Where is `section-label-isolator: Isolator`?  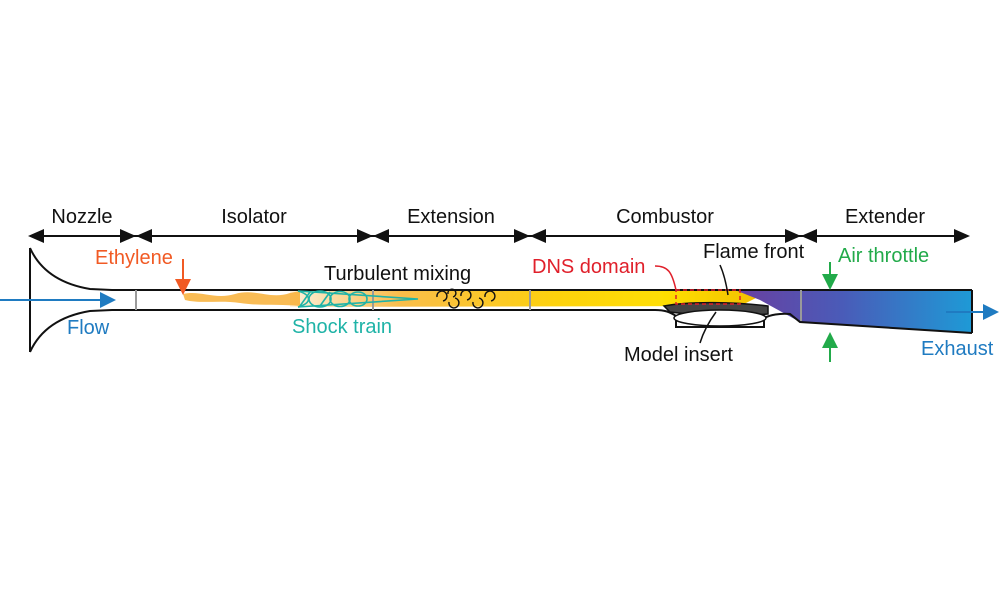 section-label-isolator: Isolator is located at coordinates (254, 217).